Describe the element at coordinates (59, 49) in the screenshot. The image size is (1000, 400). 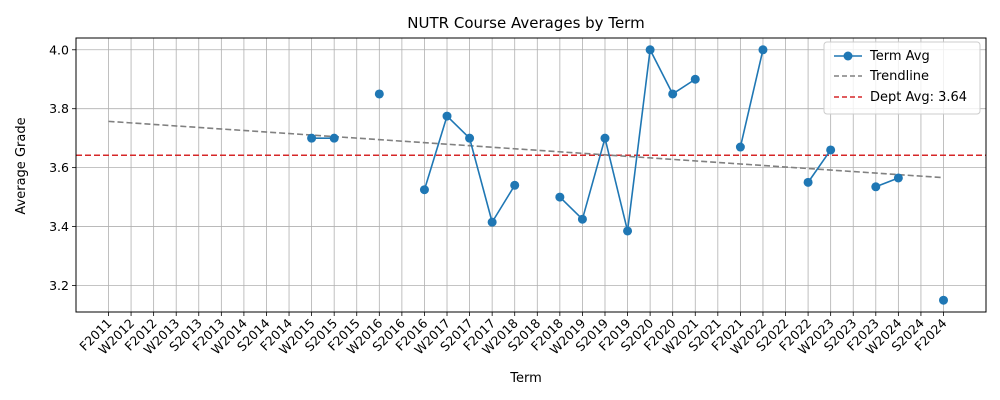
I see `y-tick-label: 4.0` at that location.